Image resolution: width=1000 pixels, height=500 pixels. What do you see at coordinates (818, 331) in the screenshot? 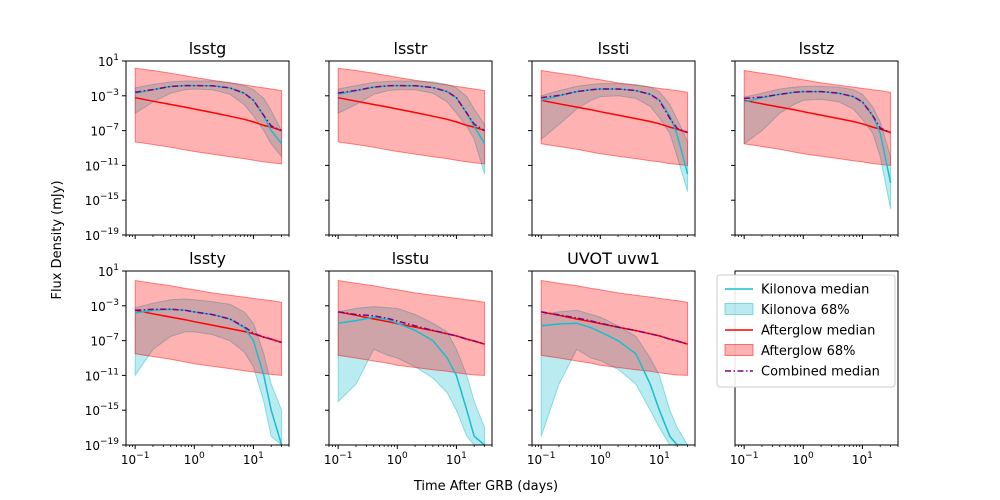
I see `legend-label: Afterglow median` at bounding box center [818, 331].